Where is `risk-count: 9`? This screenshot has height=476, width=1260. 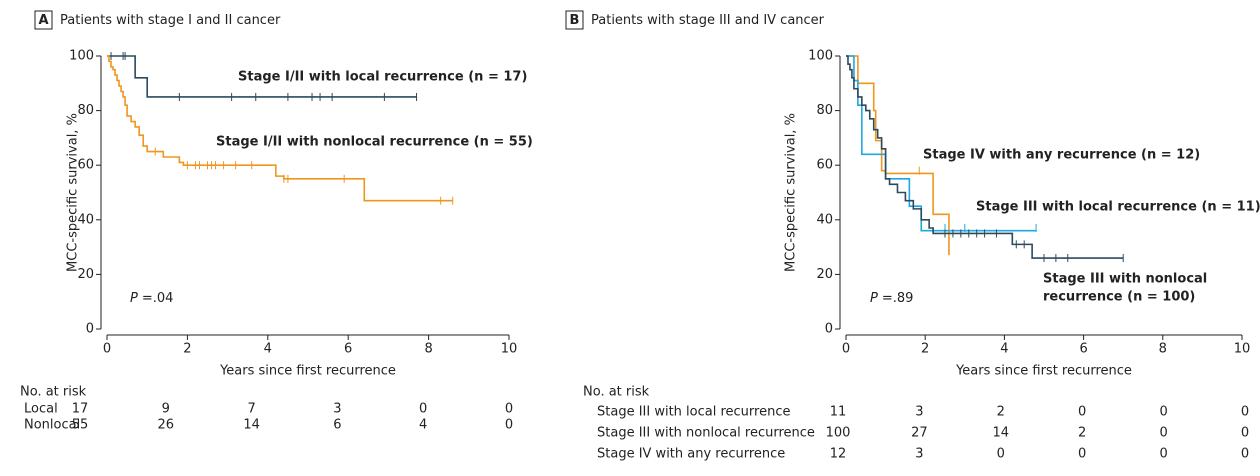 risk-count: 9 is located at coordinates (166, 409).